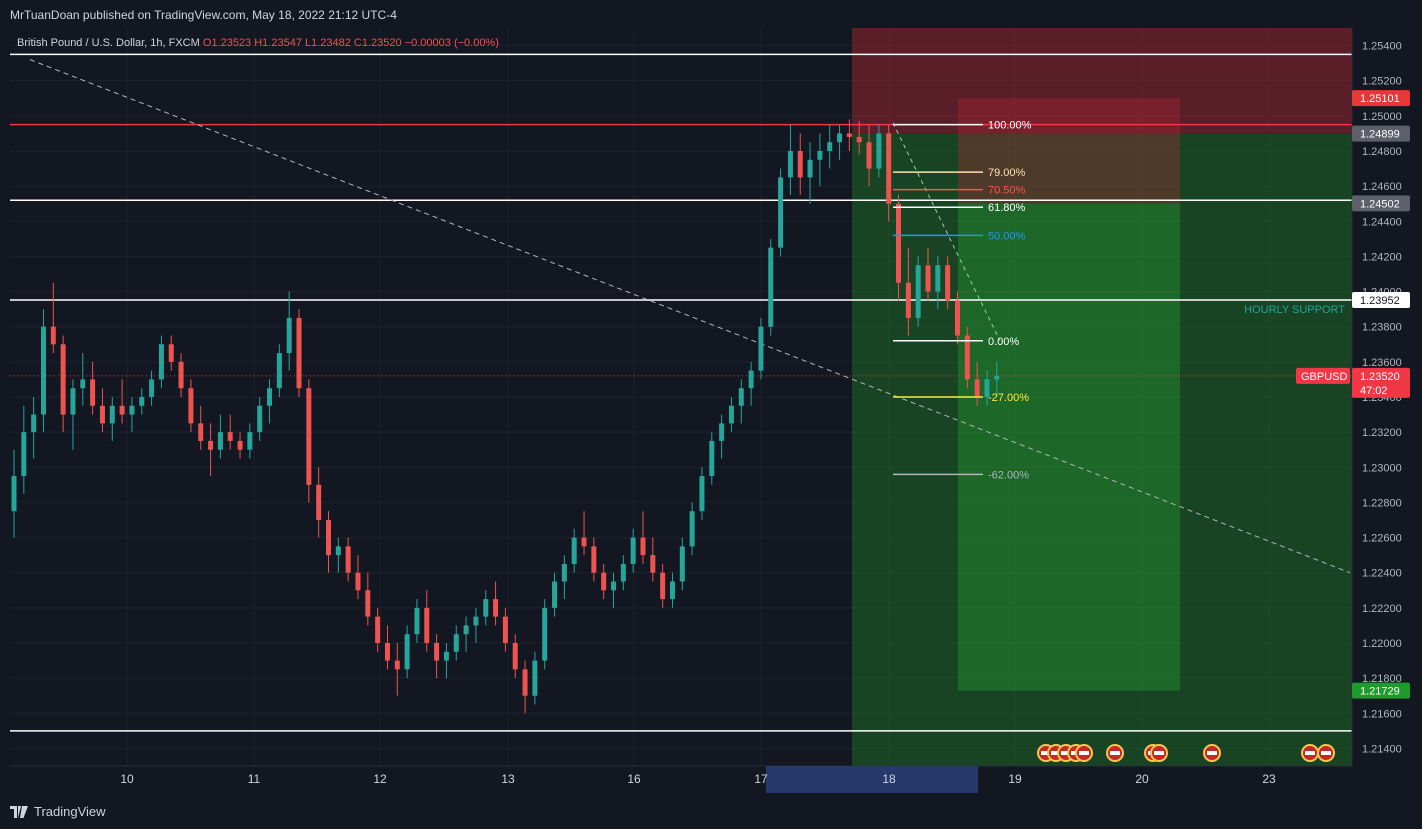  What do you see at coordinates (225, 43) in the screenshot?
I see `symbol-info-part: O1.23523` at bounding box center [225, 43].